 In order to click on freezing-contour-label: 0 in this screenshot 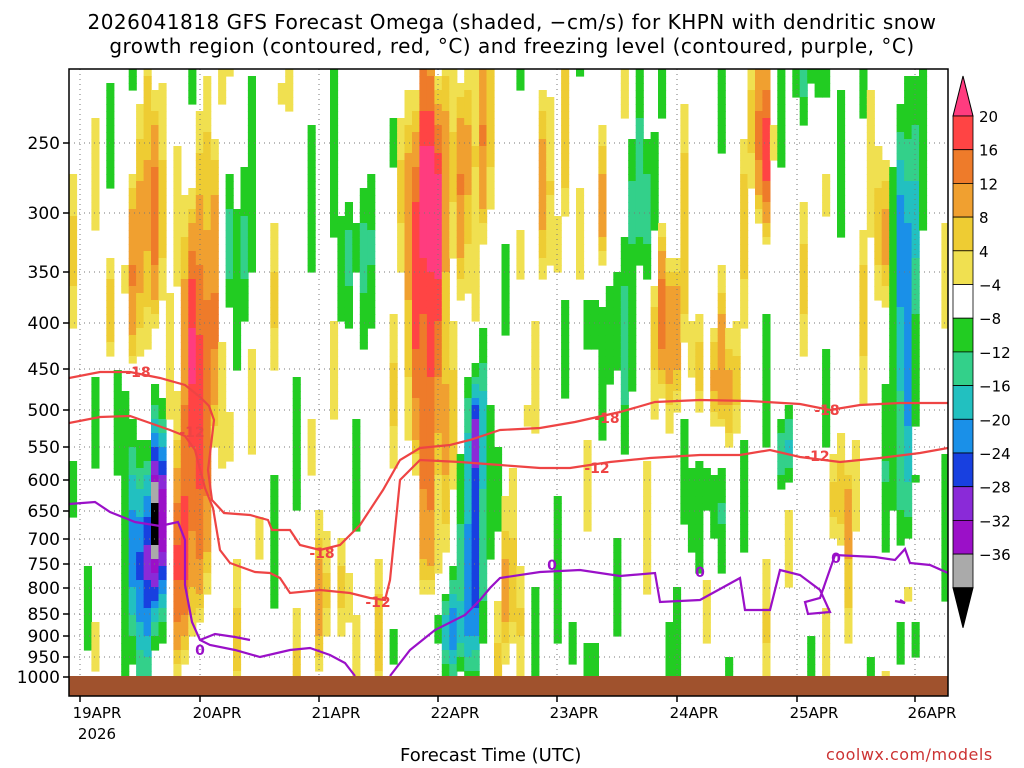, I will do `click(200, 651)`.